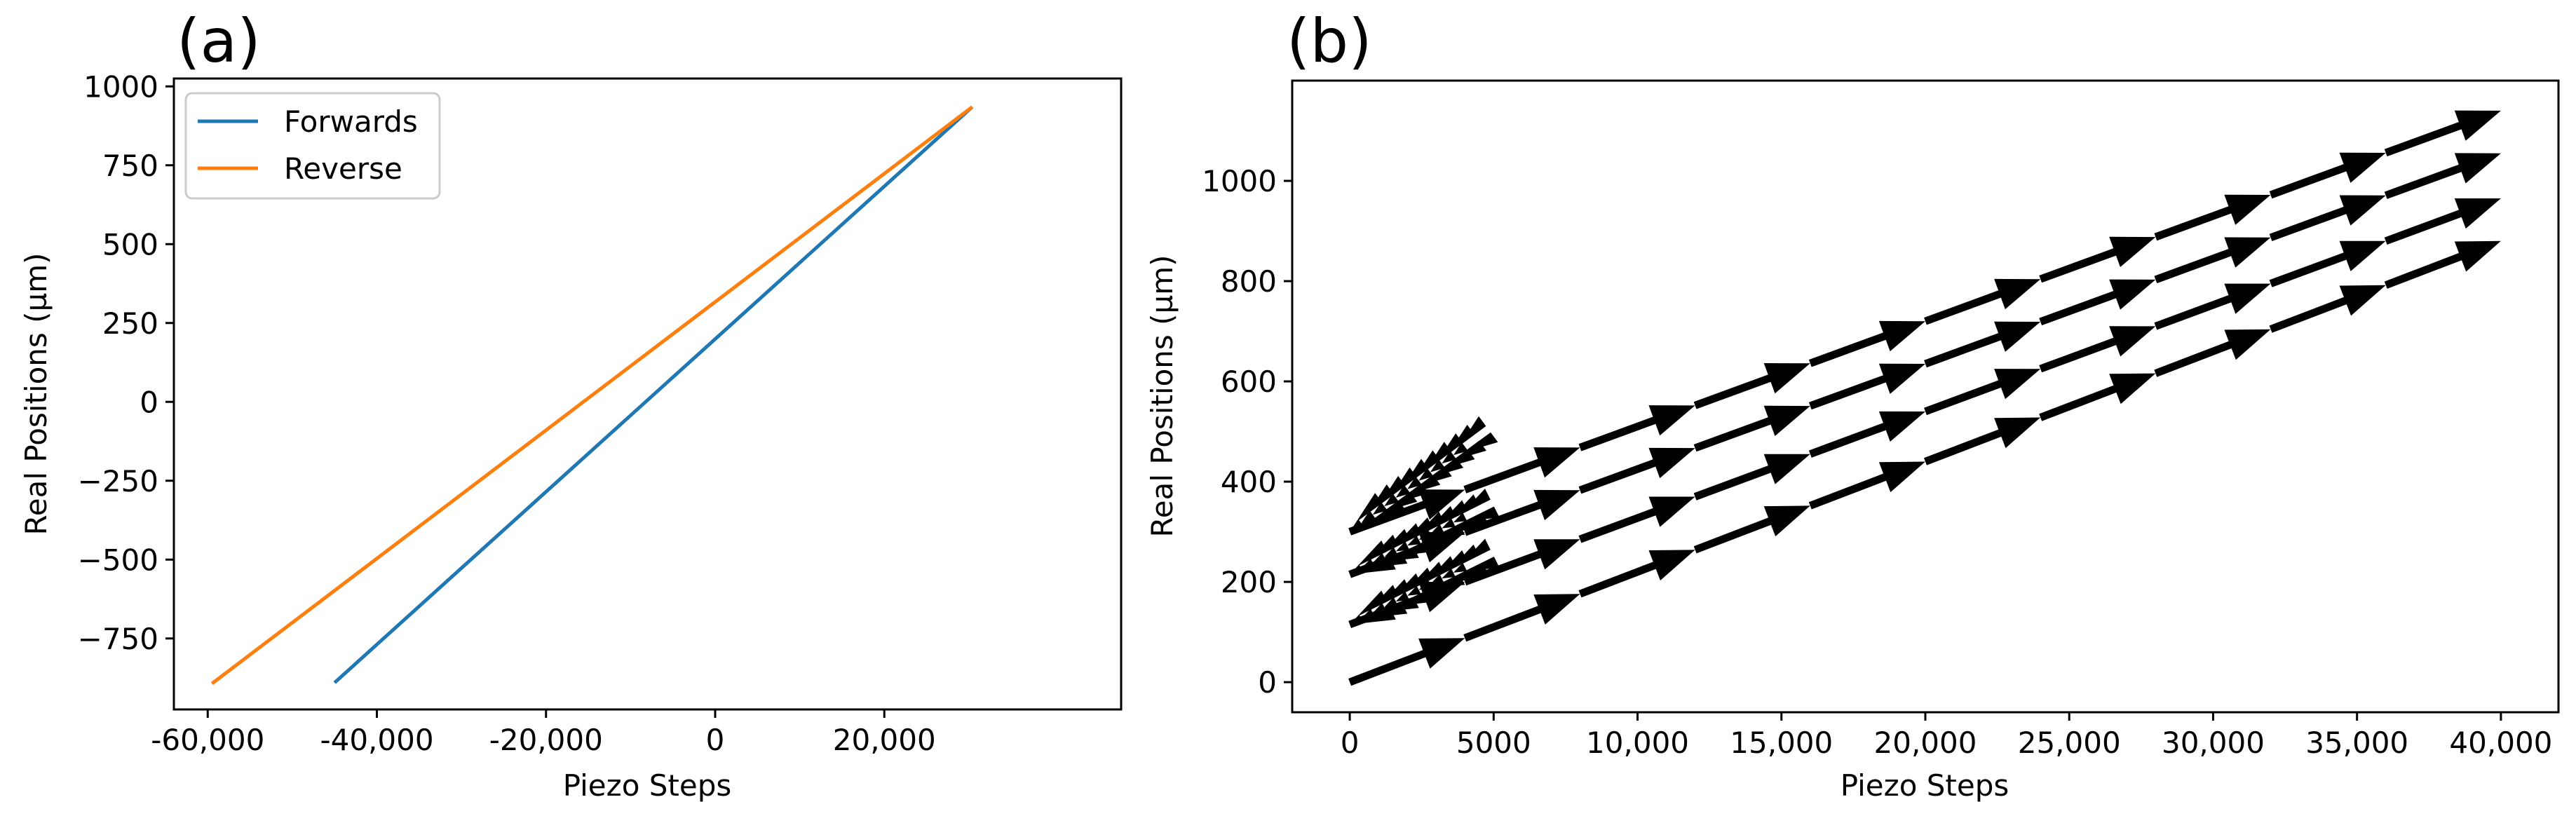 Image resolution: width=2576 pixels, height=816 pixels. I want to click on panel-a-y-tick-label: 1000, so click(120, 86).